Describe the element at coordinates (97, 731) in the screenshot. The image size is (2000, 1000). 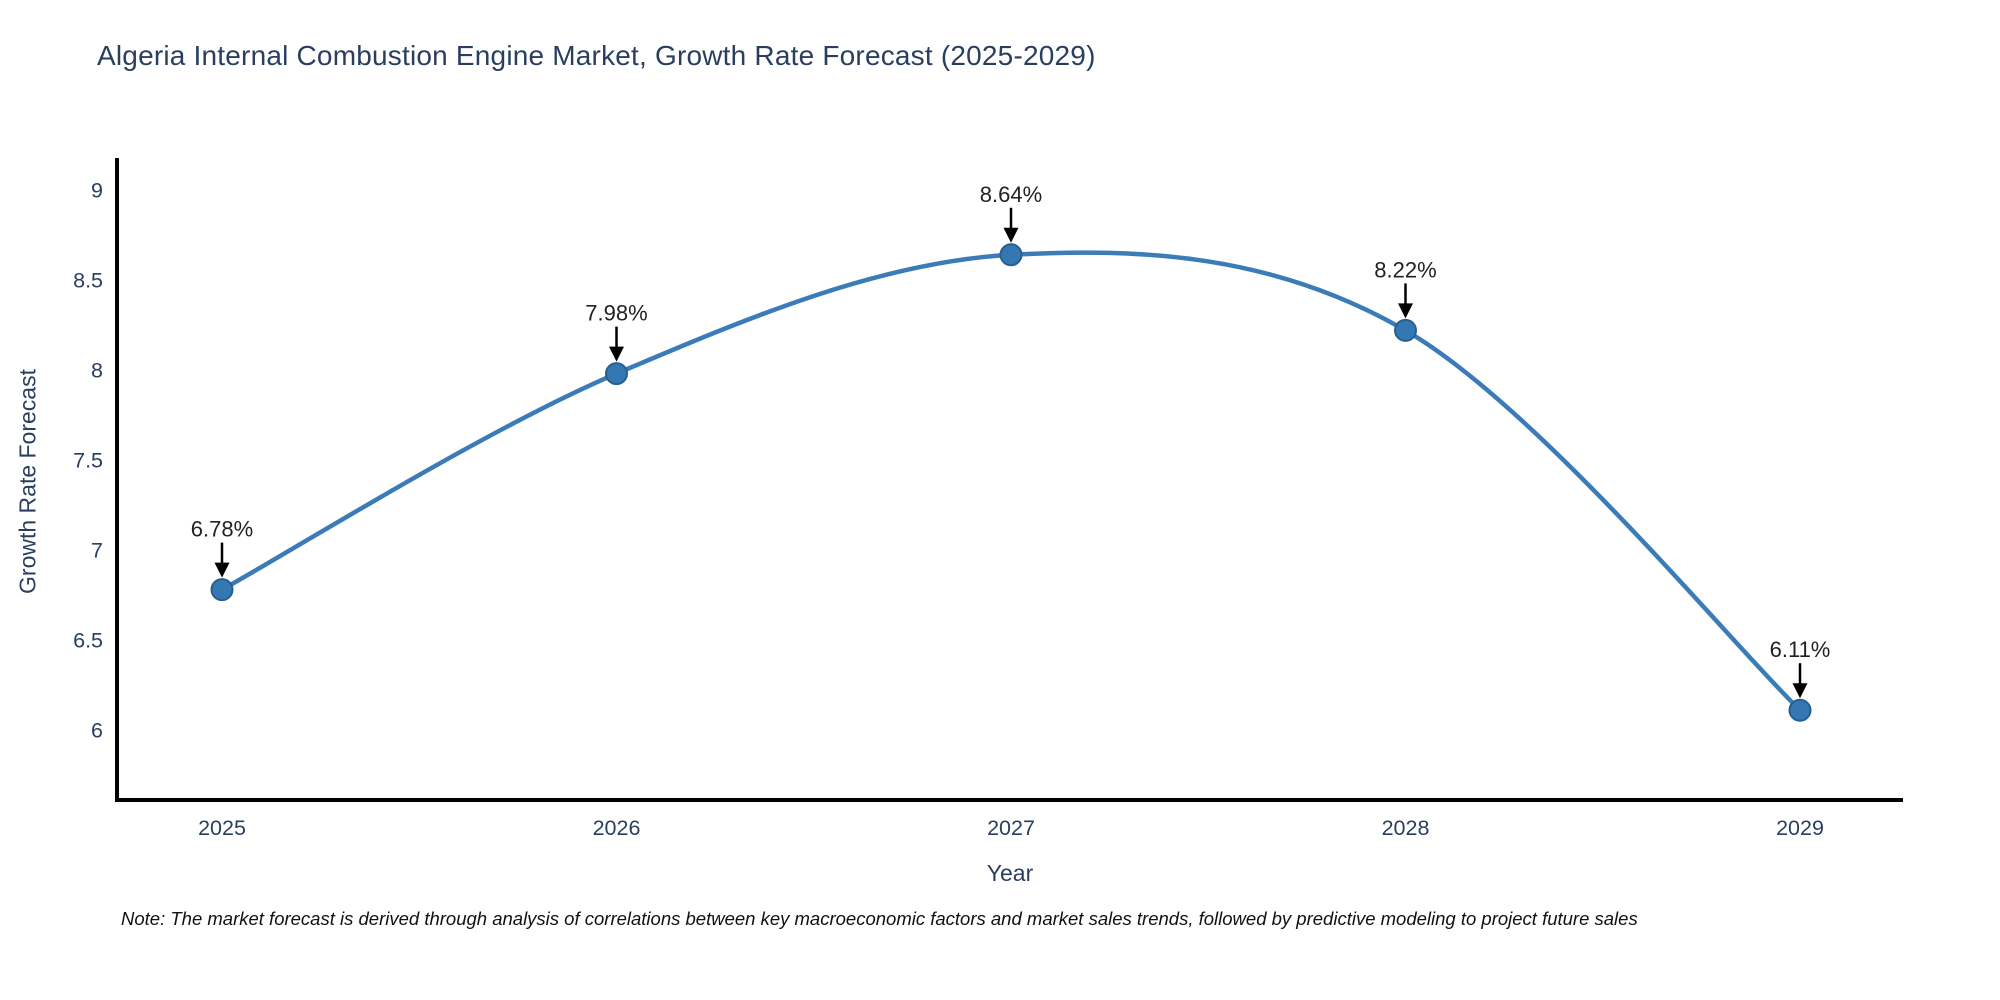
I see `y-tick-label: 6` at that location.